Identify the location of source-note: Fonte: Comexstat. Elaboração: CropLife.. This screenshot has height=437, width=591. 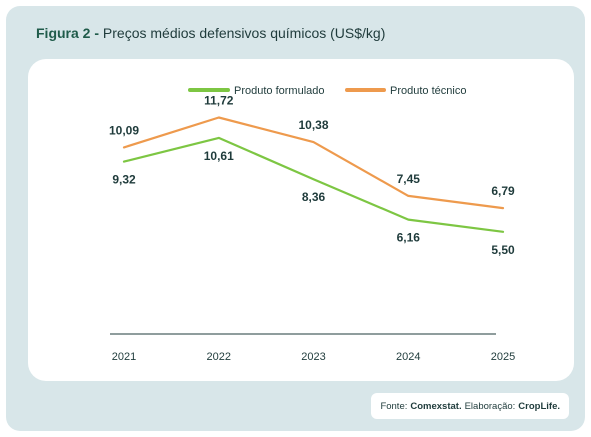
(470, 406).